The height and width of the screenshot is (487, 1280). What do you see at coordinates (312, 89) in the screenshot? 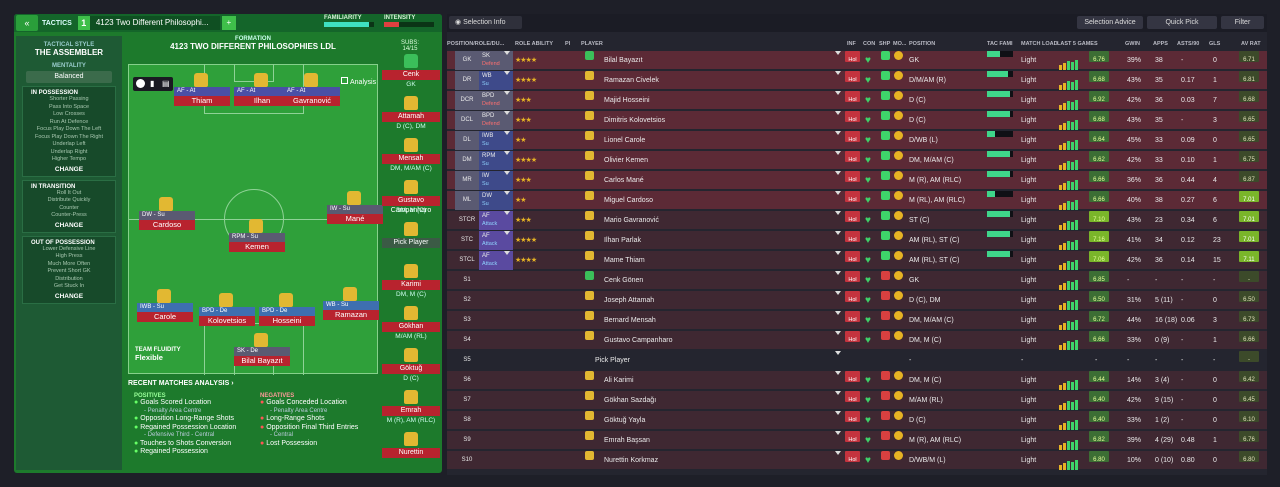
I see `player-chip: AF - At Gavranović` at bounding box center [312, 89].